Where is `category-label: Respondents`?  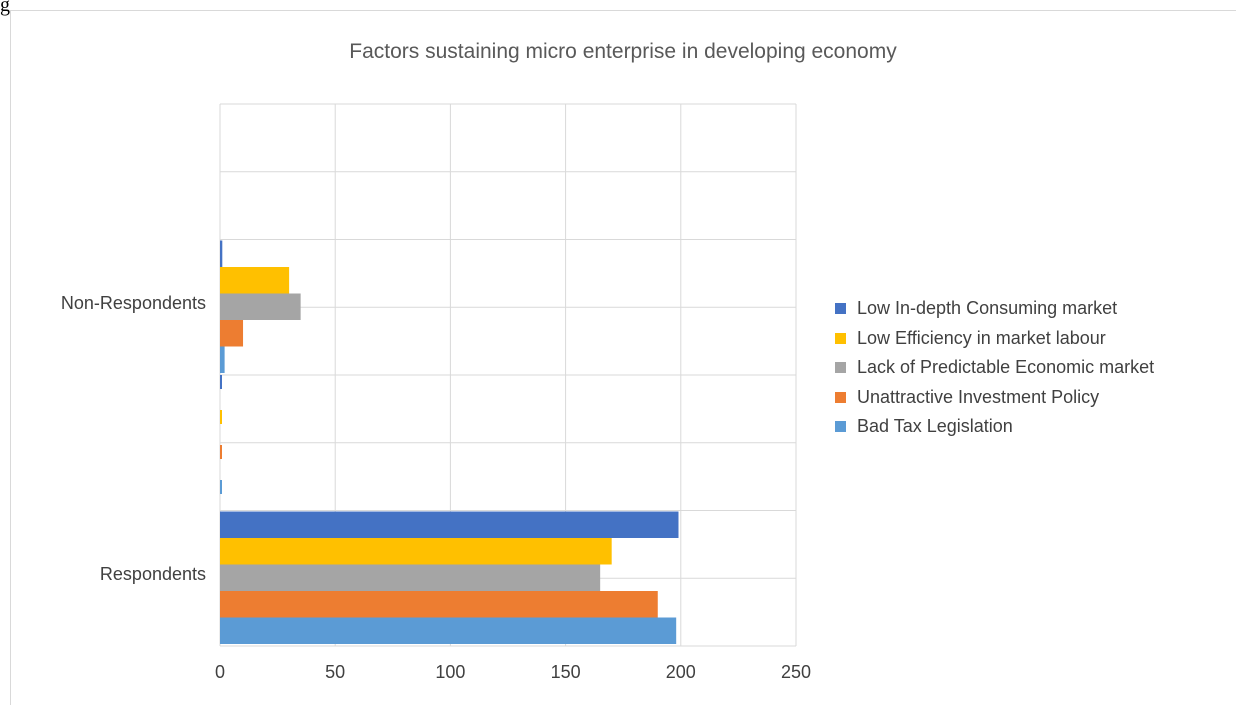
category-label: Respondents is located at coordinates (152, 574).